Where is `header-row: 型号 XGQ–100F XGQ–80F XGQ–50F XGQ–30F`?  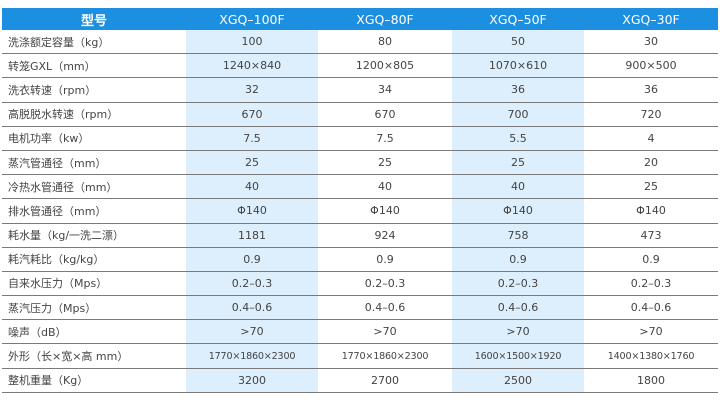
header-row: 型号 XGQ–100F XGQ–80F XGQ–50F XGQ–30F is located at coordinates (360, 19).